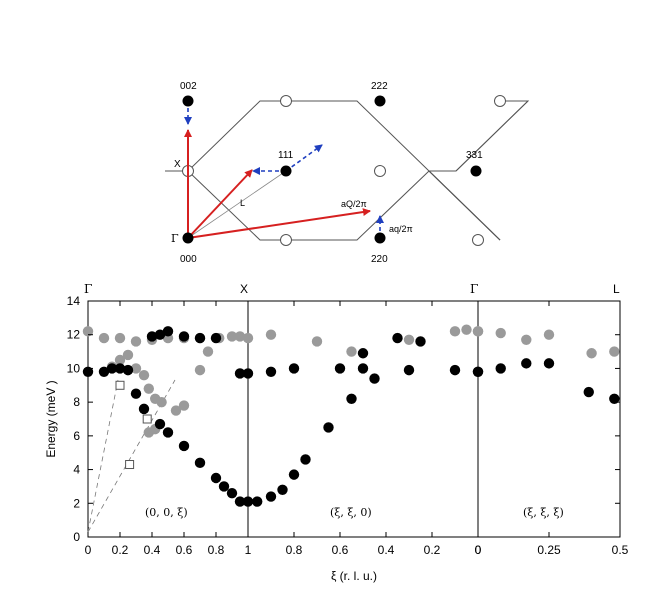 Image resolution: width=654 pixels, height=607 pixels. What do you see at coordinates (51, 418) in the screenshot?
I see `y-axis-label: Energy (meV )` at bounding box center [51, 418].